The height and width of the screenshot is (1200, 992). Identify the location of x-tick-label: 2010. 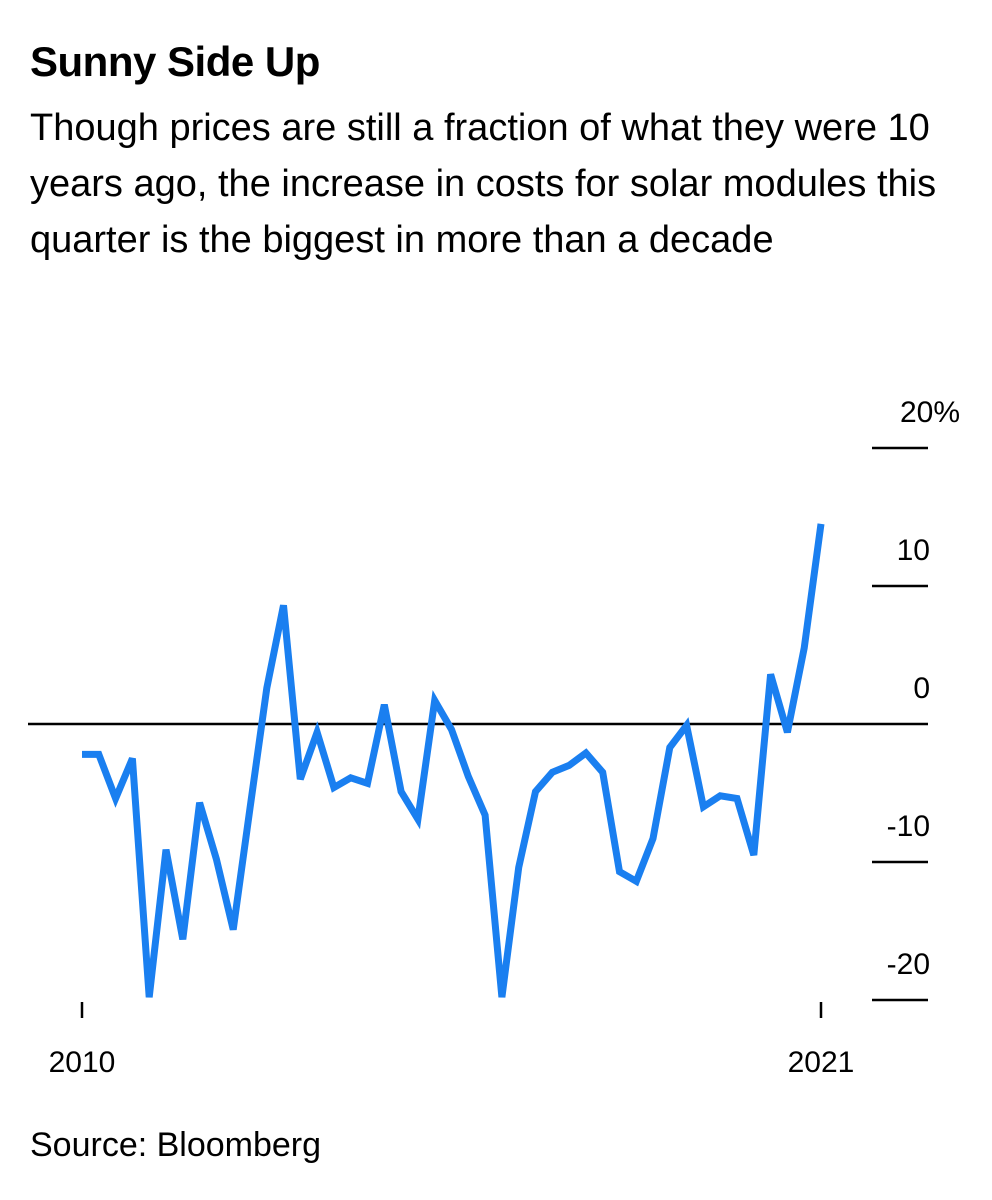
(82, 1062).